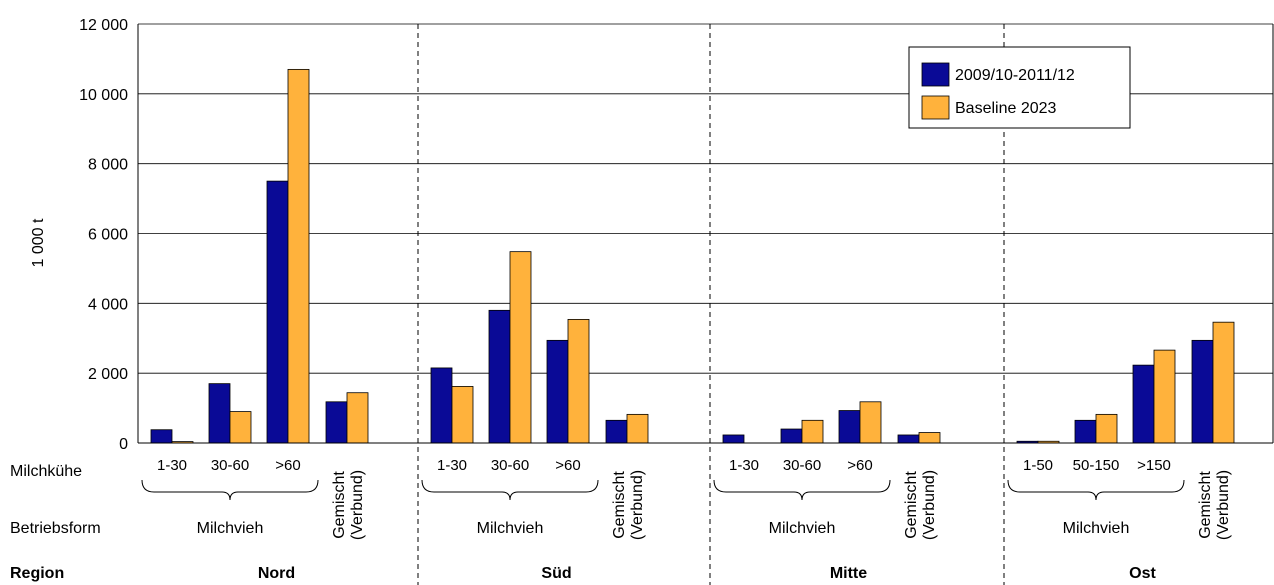 This screenshot has height=585, width=1274. I want to click on y-tick-label: 6 000, so click(108, 235).